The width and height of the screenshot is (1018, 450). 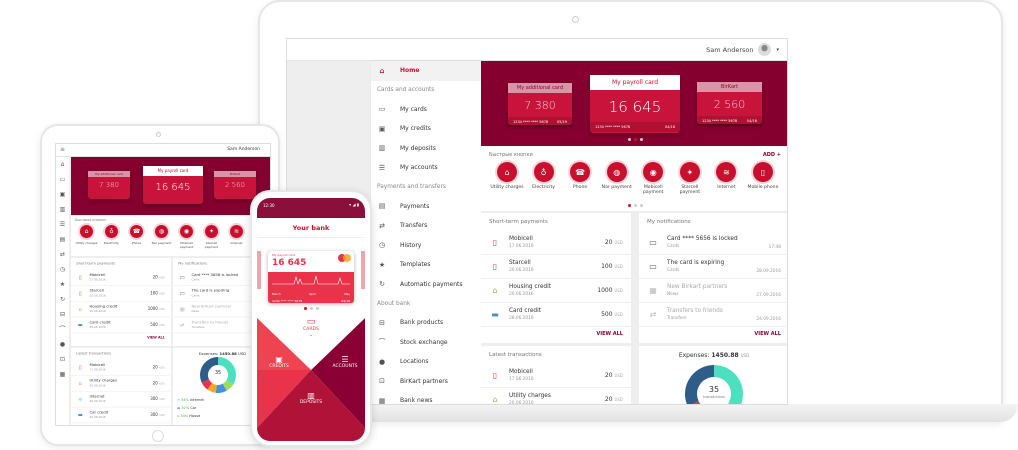 What do you see at coordinates (120, 400) in the screenshot?
I see `list-item: ≋ Internet 20.06.2016 300 USD` at bounding box center [120, 400].